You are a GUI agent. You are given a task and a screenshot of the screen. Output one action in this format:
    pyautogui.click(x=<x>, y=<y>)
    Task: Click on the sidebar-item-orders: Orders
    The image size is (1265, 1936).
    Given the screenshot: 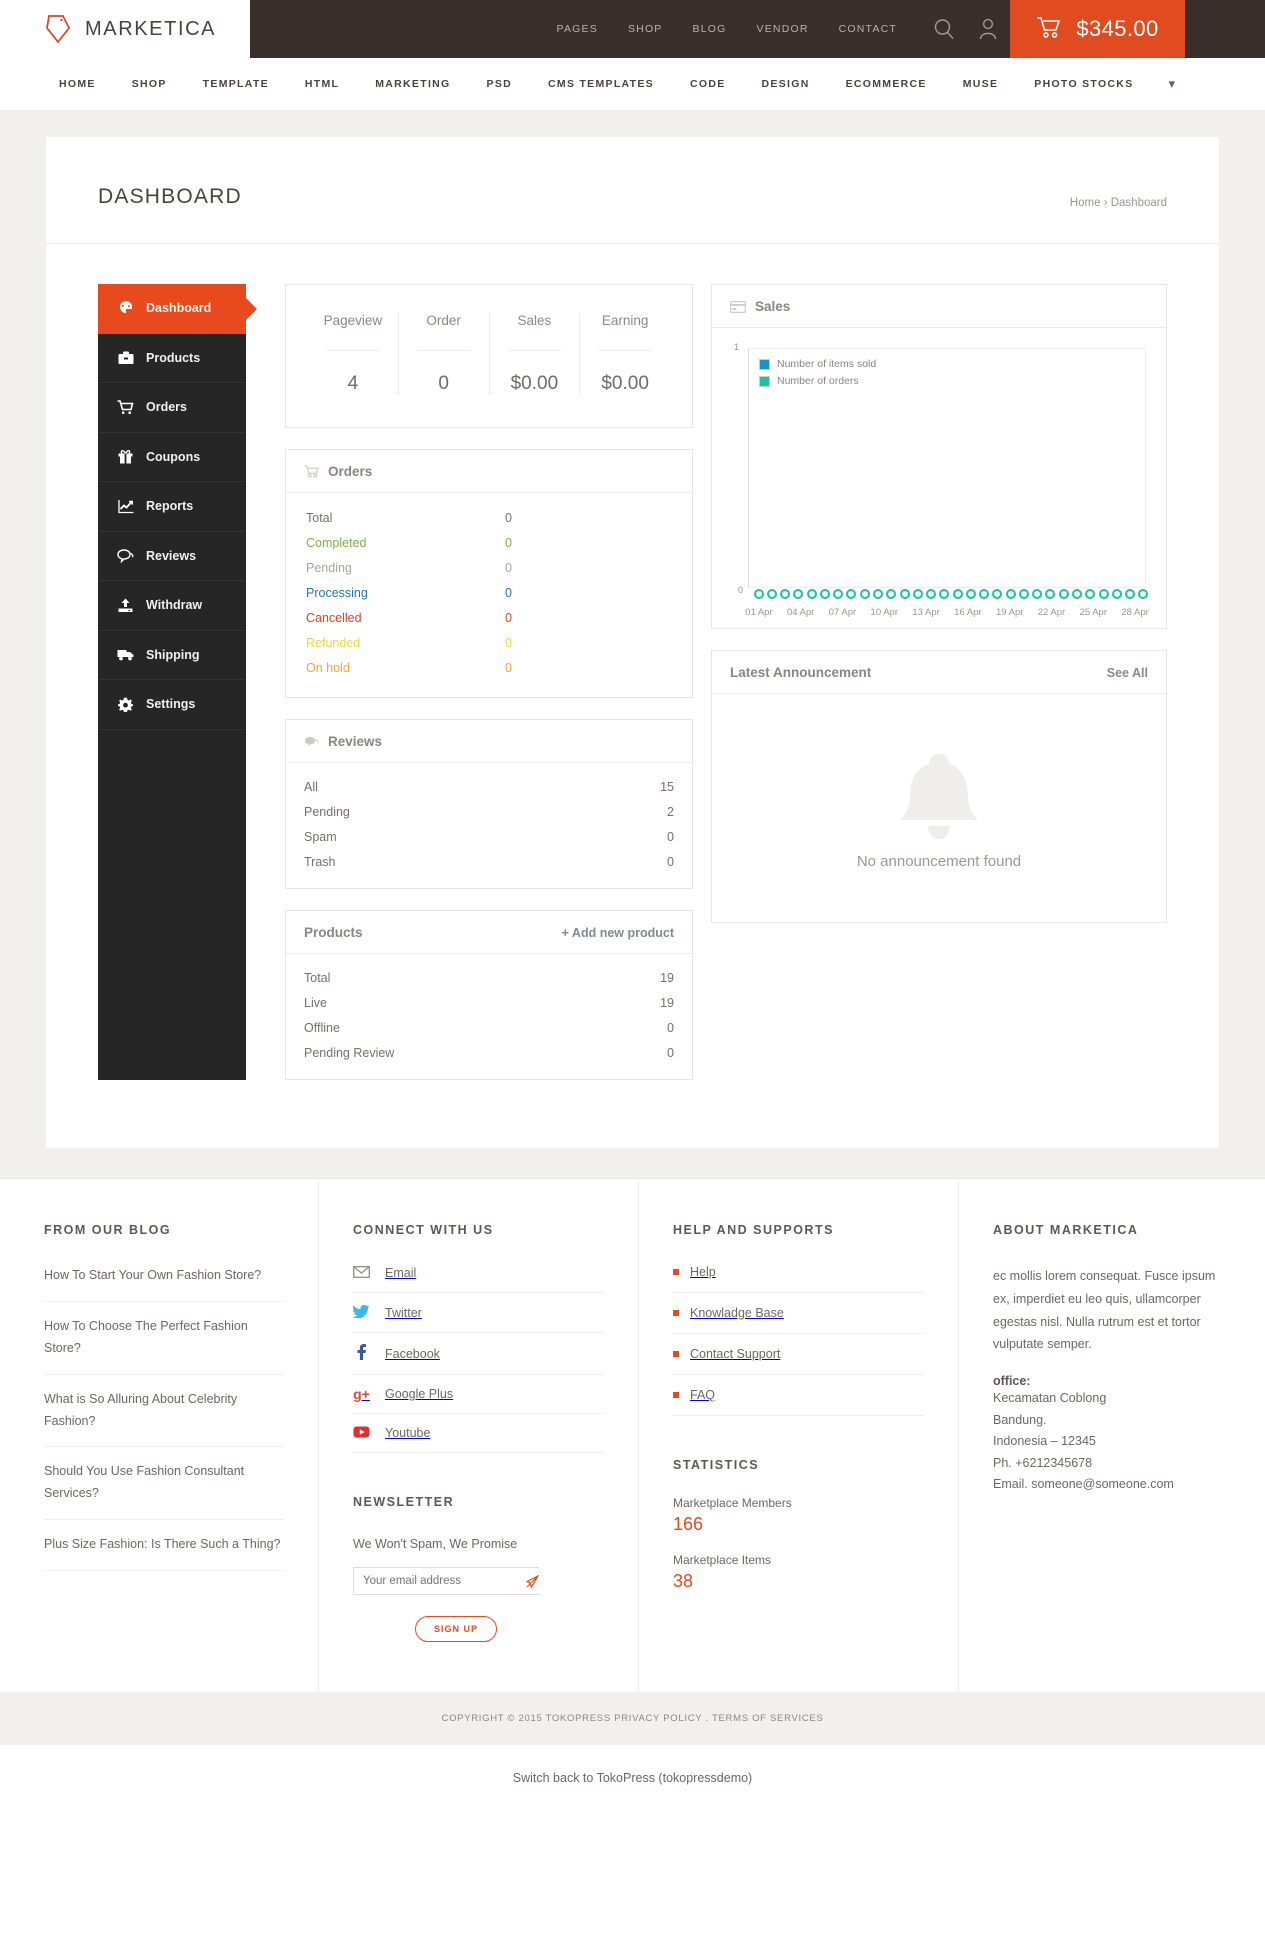 What is the action you would take?
    pyautogui.click(x=172, y=408)
    